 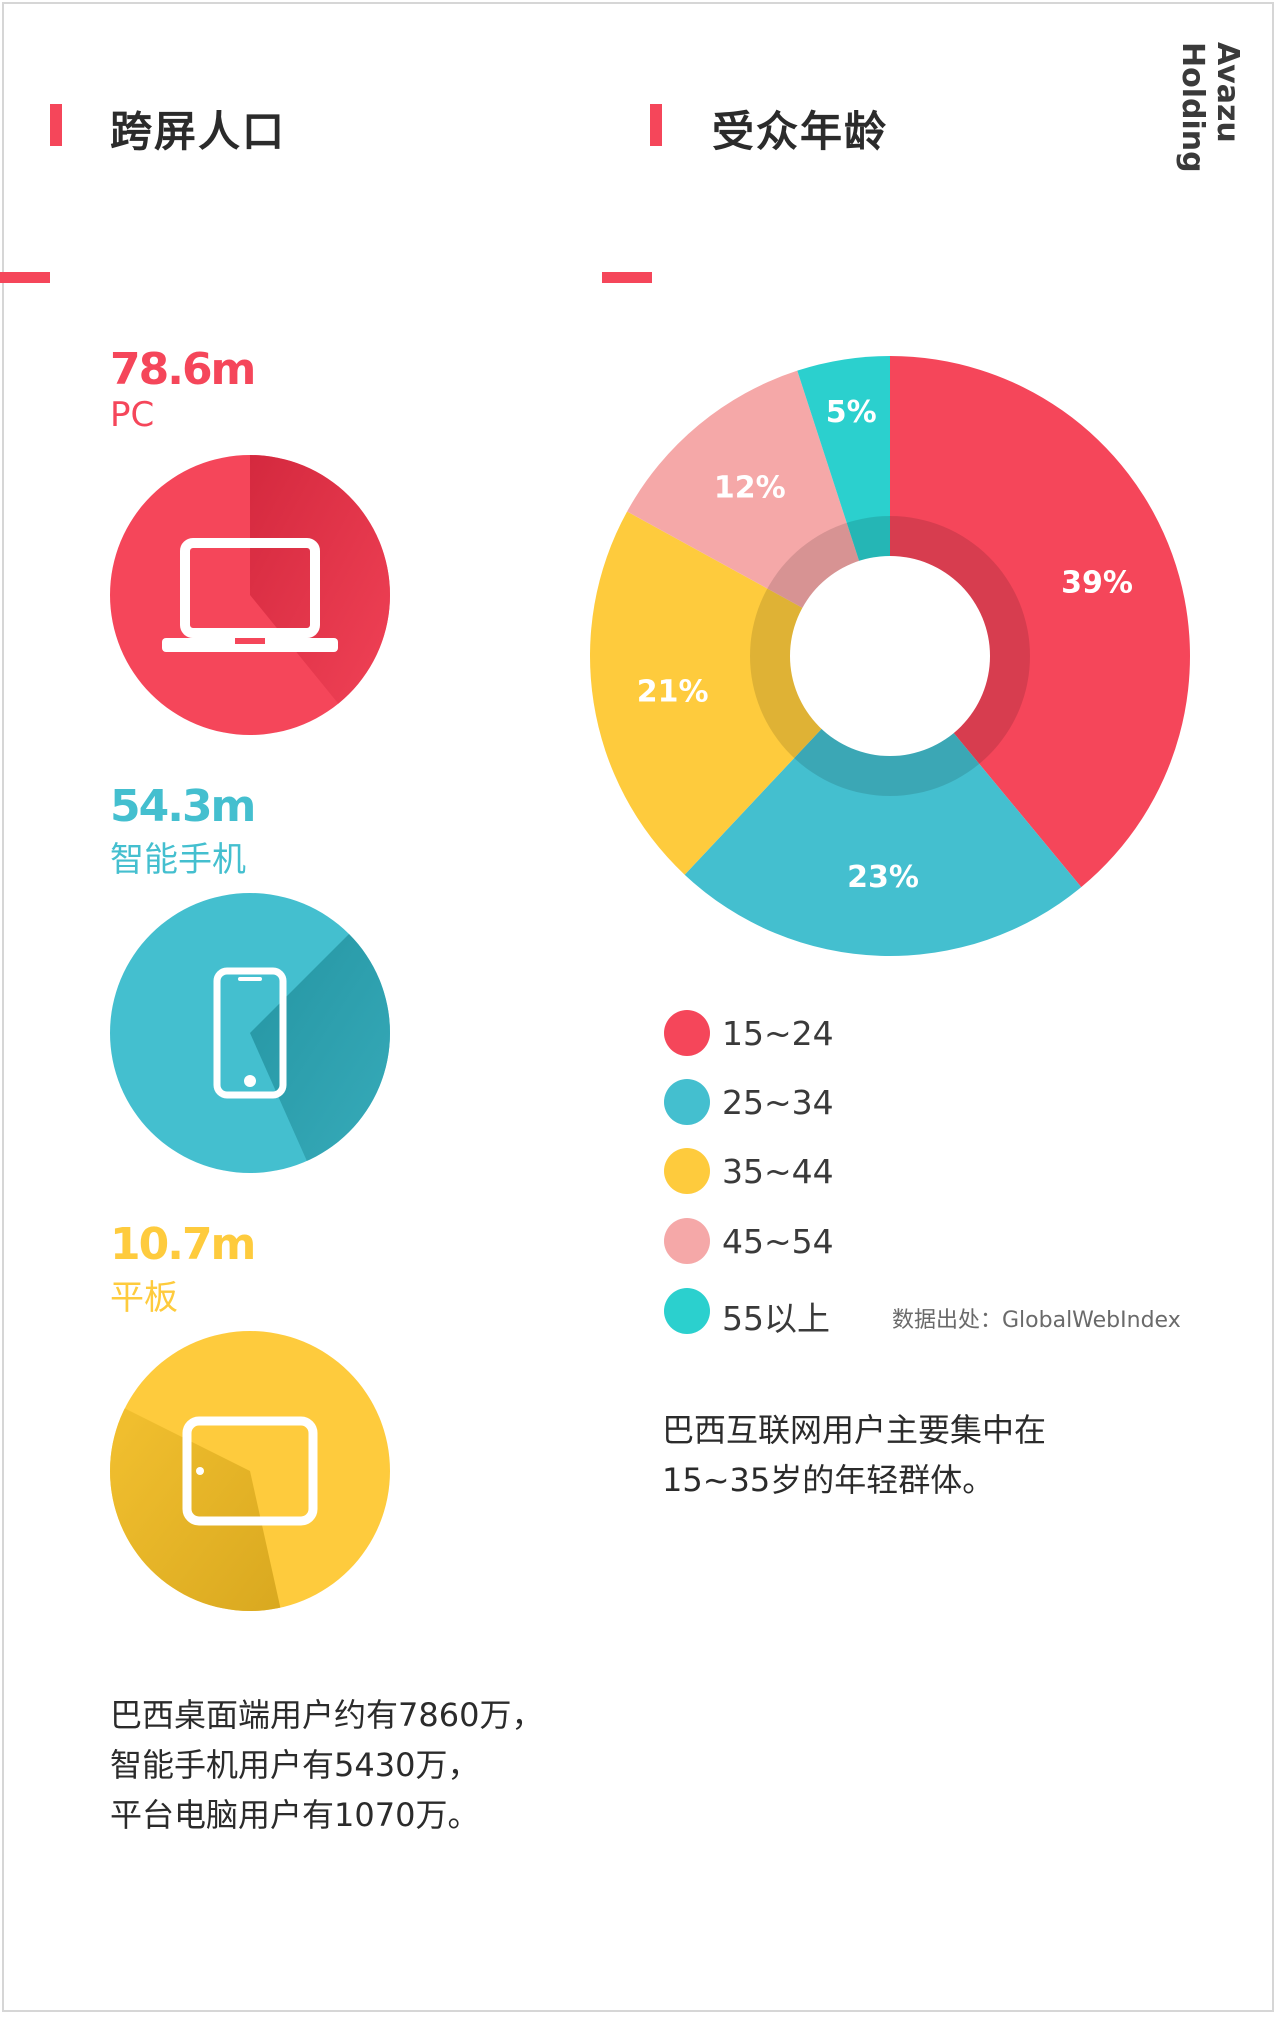 What do you see at coordinates (295, 1765) in the screenshot?
I see `left-summary-line: 智能手机用户有5430万，` at bounding box center [295, 1765].